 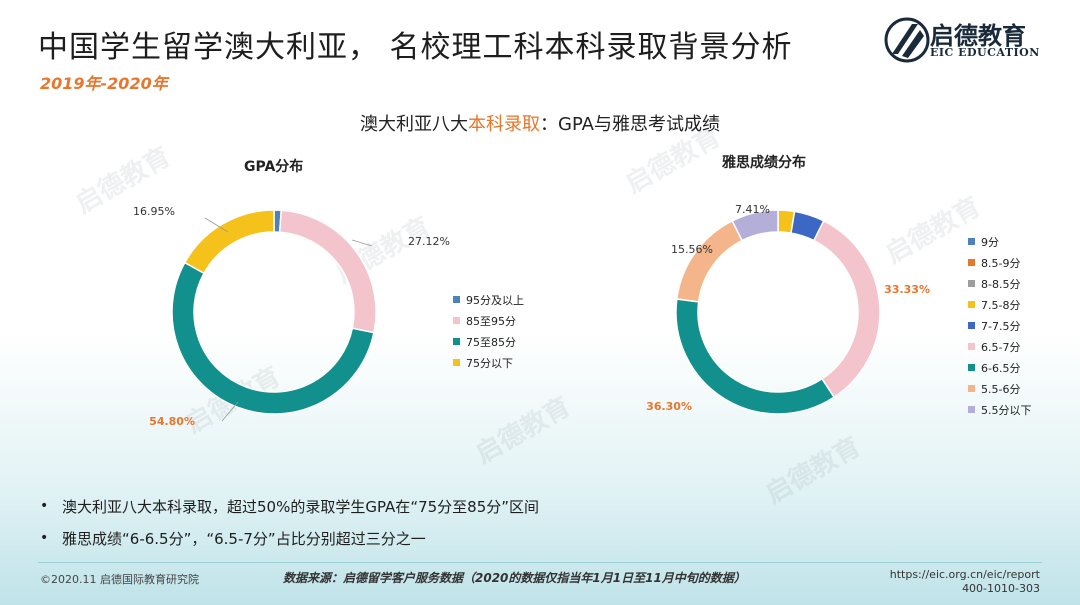 What do you see at coordinates (491, 342) in the screenshot?
I see `legend-label: 75至85分` at bounding box center [491, 342].